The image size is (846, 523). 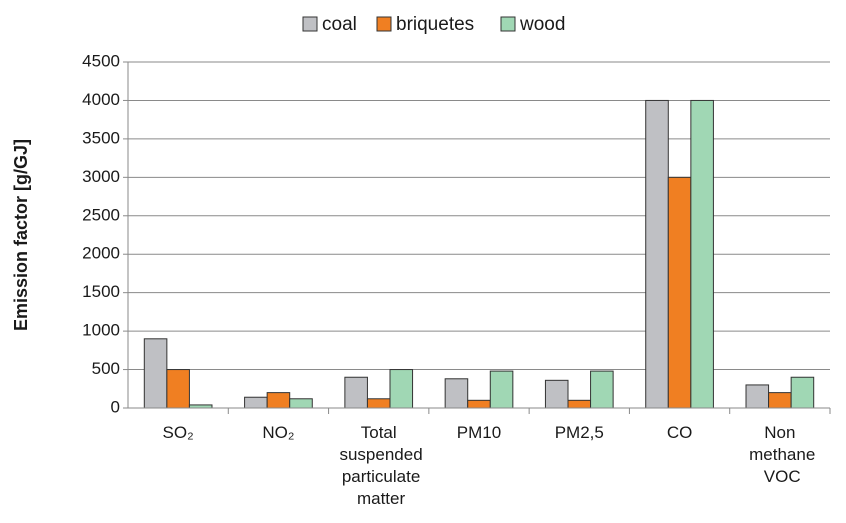 I want to click on x-tick-label: CO, so click(x=680, y=432).